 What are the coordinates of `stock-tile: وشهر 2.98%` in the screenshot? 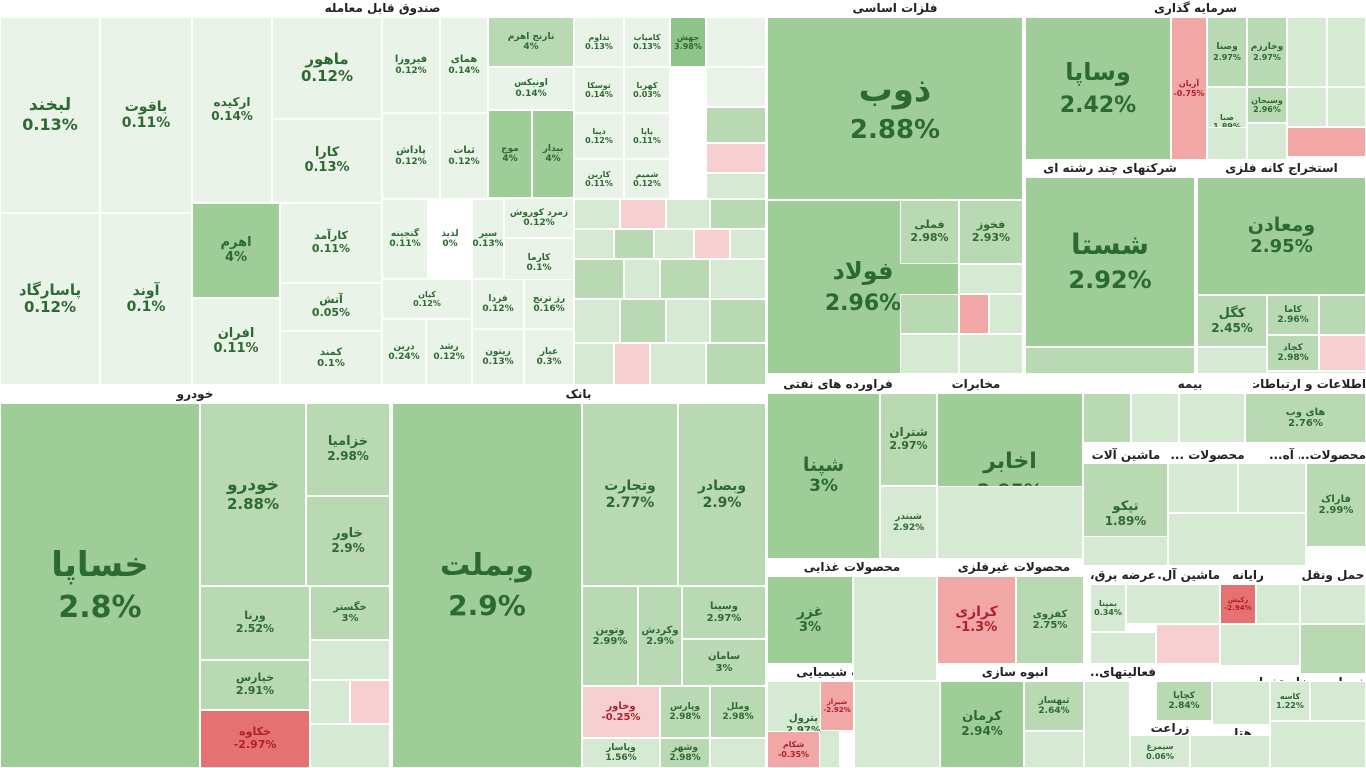 It's located at (685, 753).